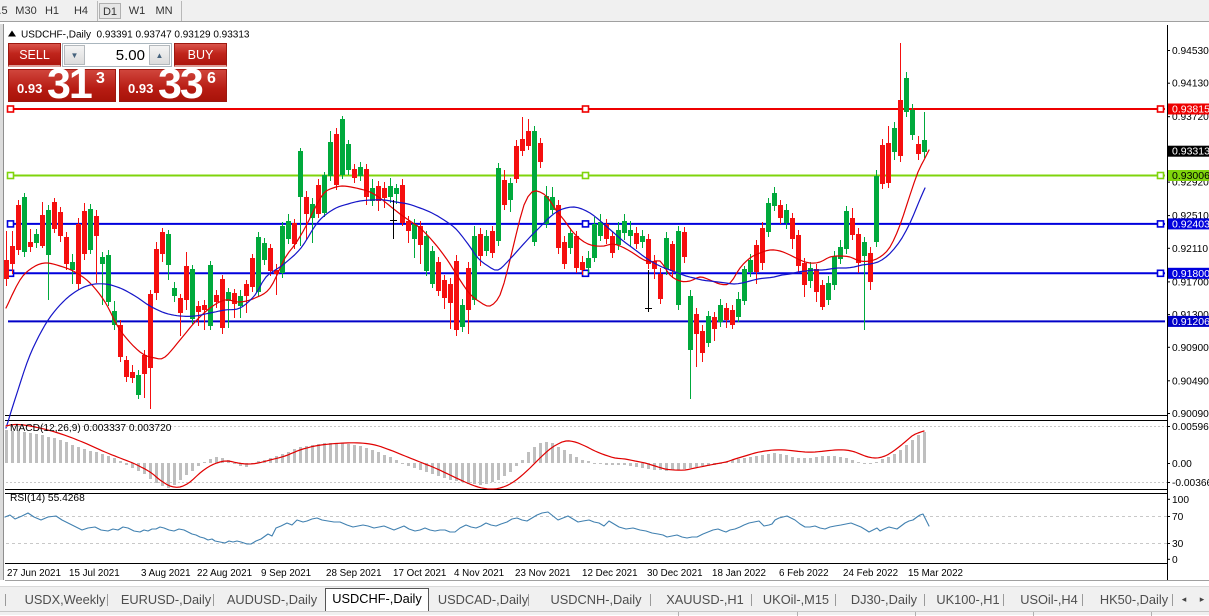 This screenshot has height=616, width=1209. I want to click on svg-text: 0, so click(1175, 560).